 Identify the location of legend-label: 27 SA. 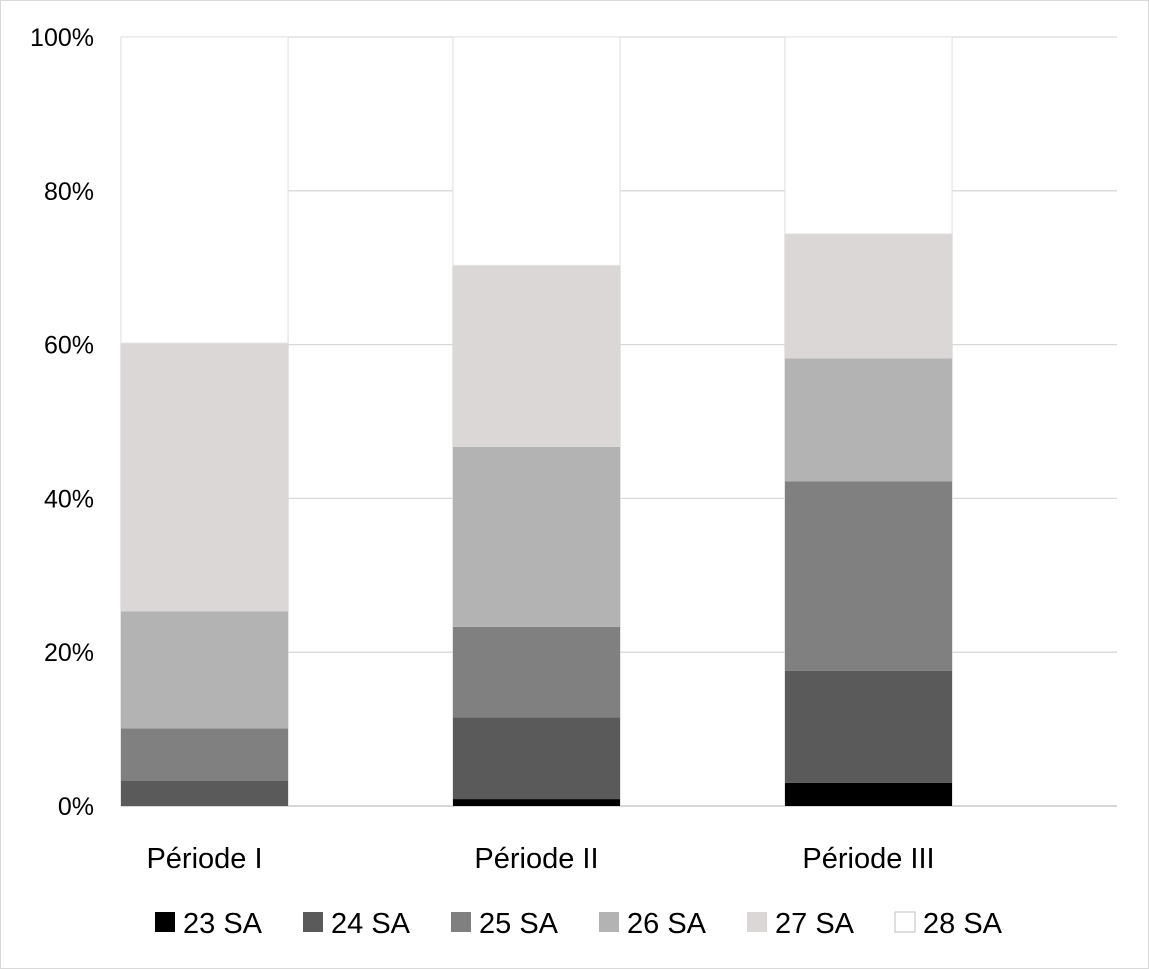
(815, 924).